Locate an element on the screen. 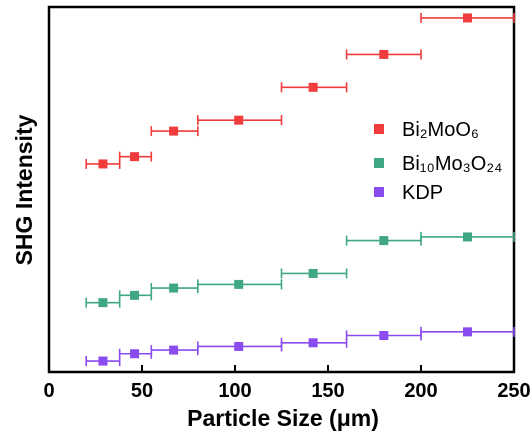 The width and height of the screenshot is (531, 437). legend-label-1: Bi₁₀Mo₃O₂₄ is located at coordinates (452, 164).